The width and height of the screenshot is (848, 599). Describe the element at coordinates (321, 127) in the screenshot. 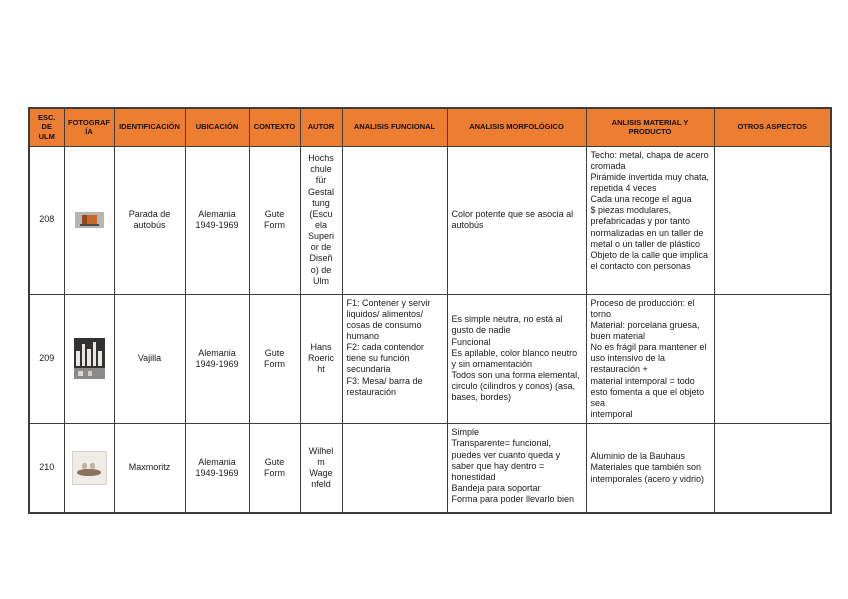

I see `col-header-autor: AUTOR` at that location.